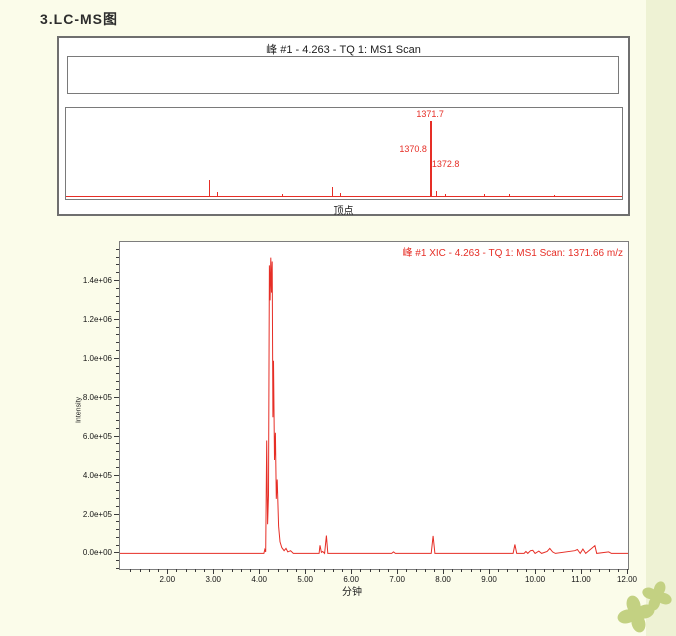  Describe the element at coordinates (343, 50) in the screenshot. I see `ms-panel-header: 峰 #1 - 4.263 - TQ 1: MS1 Scan` at that location.